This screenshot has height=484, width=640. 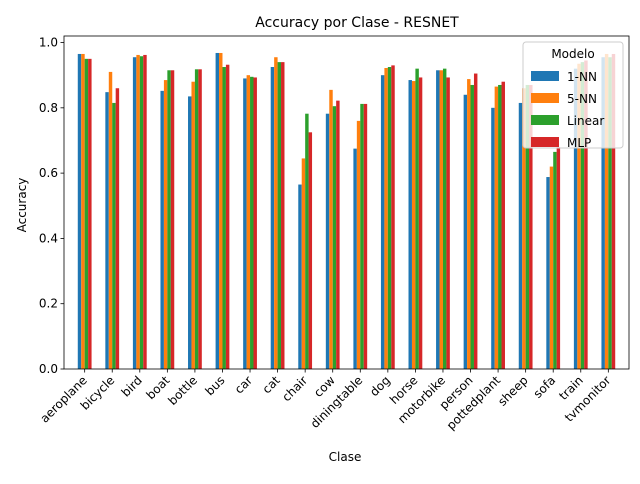 What do you see at coordinates (162, 229) in the screenshot?
I see `bar-1nn-boat` at bounding box center [162, 229].